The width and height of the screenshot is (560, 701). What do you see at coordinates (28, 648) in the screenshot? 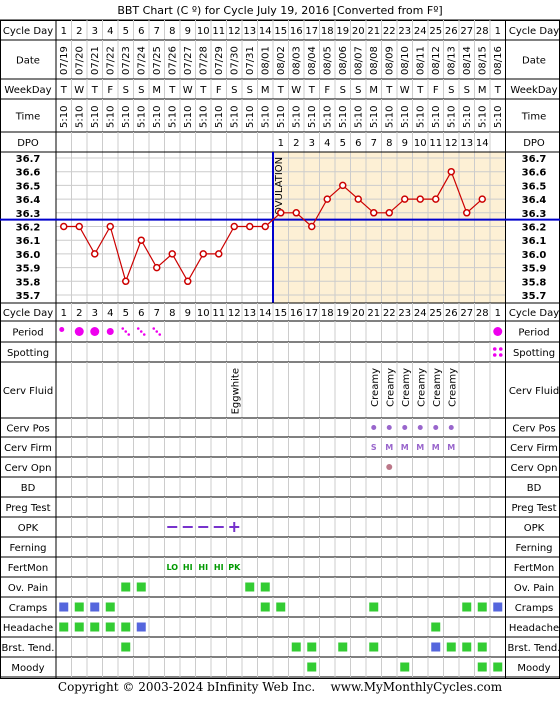
I see `brst-tend-row-label-left: Brst. Tend.` at bounding box center [28, 648].